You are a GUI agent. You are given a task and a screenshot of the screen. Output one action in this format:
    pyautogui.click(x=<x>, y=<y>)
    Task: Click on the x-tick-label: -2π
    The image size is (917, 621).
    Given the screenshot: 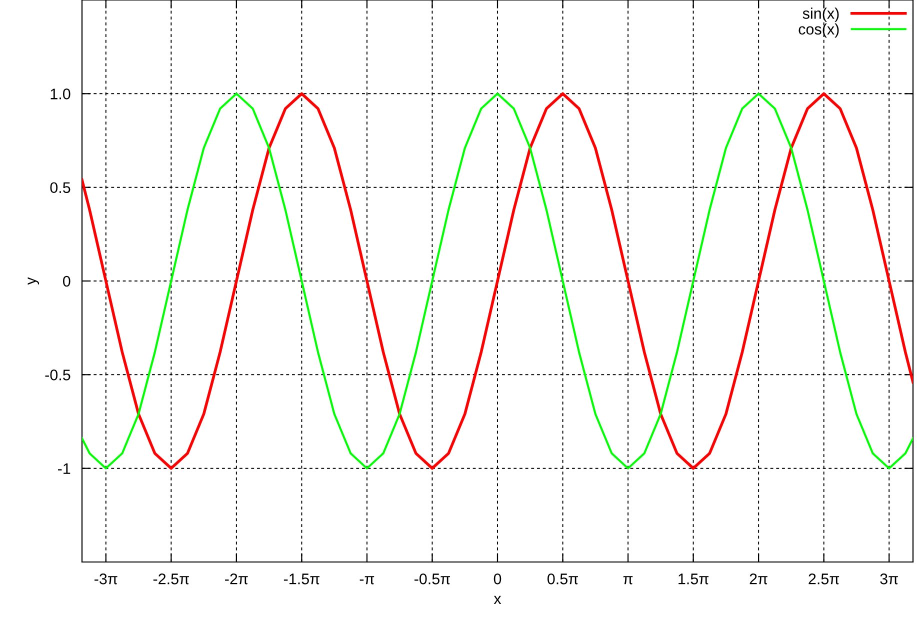 What is the action you would take?
    pyautogui.click(x=236, y=579)
    